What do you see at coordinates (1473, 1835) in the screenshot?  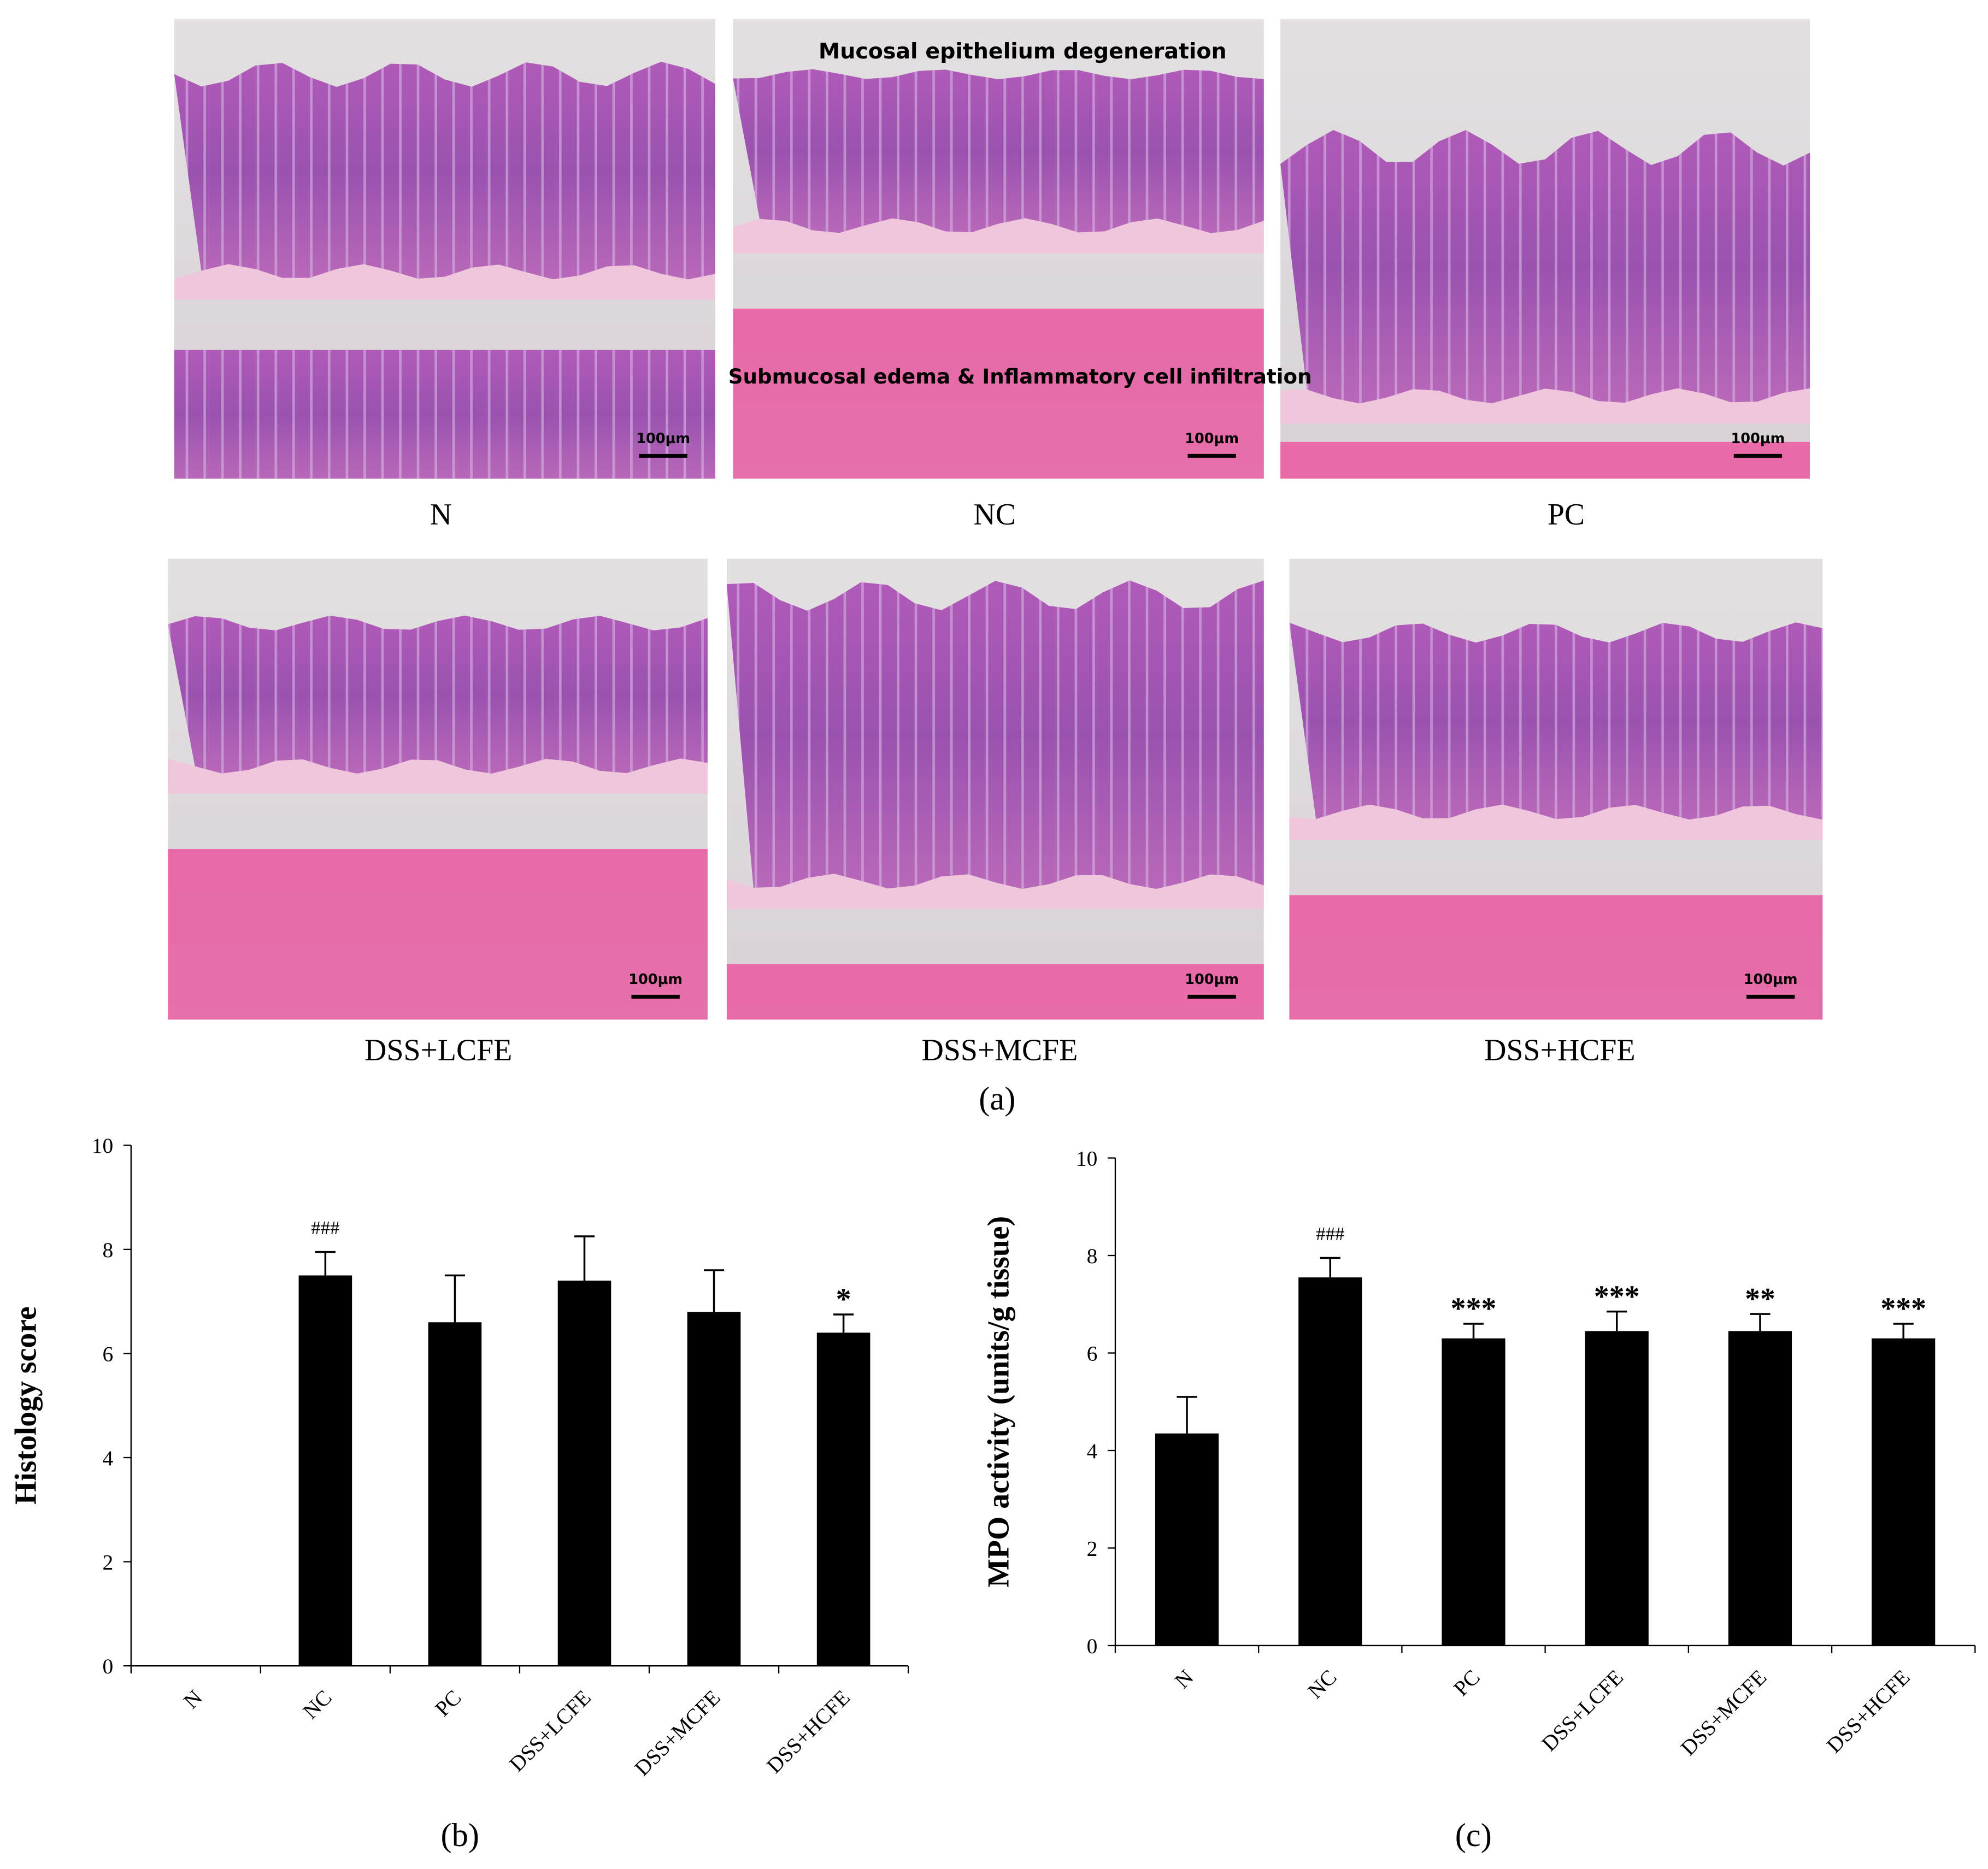 I see `caption: (c)` at bounding box center [1473, 1835].